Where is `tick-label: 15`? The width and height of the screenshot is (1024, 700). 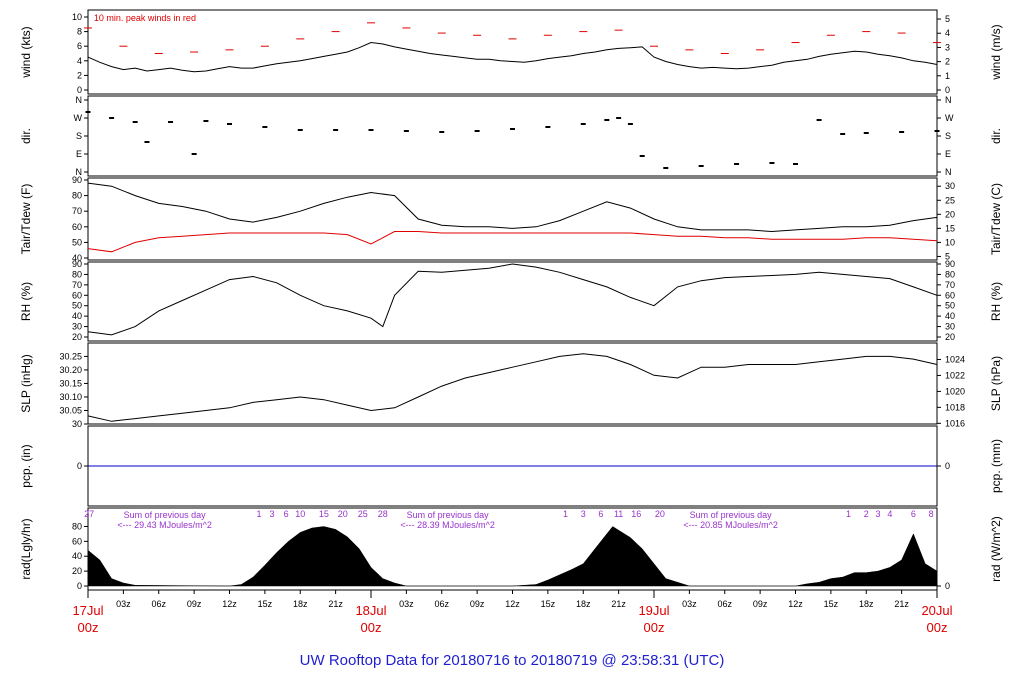 tick-label: 15 is located at coordinates (950, 228).